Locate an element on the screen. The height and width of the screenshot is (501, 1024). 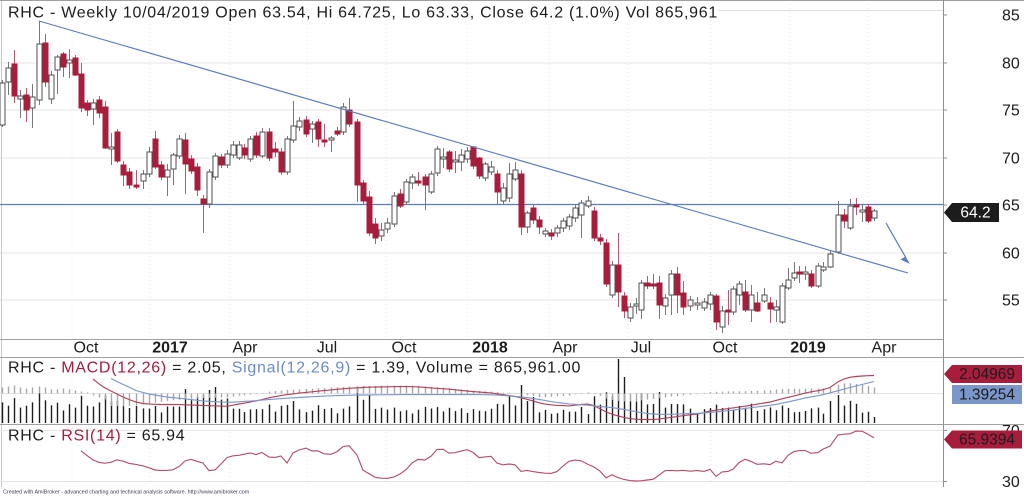
svg-text: 60 is located at coordinates (1011, 254).